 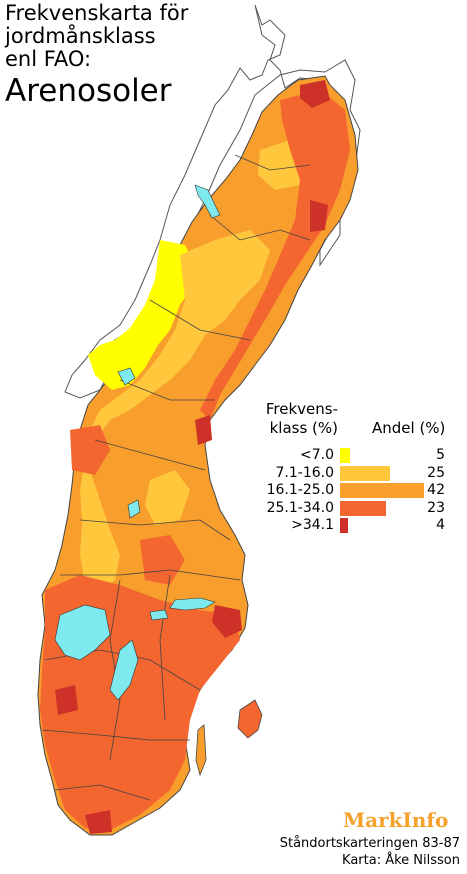 What do you see at coordinates (301, 409) in the screenshot?
I see `legend-heading-class-1: Frekvens-` at bounding box center [301, 409].